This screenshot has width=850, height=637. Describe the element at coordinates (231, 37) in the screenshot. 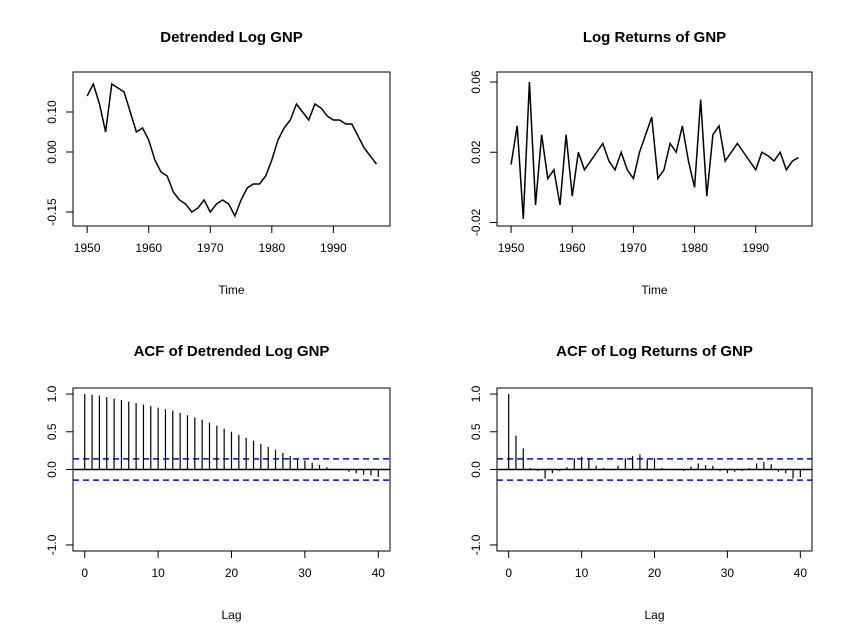

I see `panel-title: Detrended Log GNP` at that location.